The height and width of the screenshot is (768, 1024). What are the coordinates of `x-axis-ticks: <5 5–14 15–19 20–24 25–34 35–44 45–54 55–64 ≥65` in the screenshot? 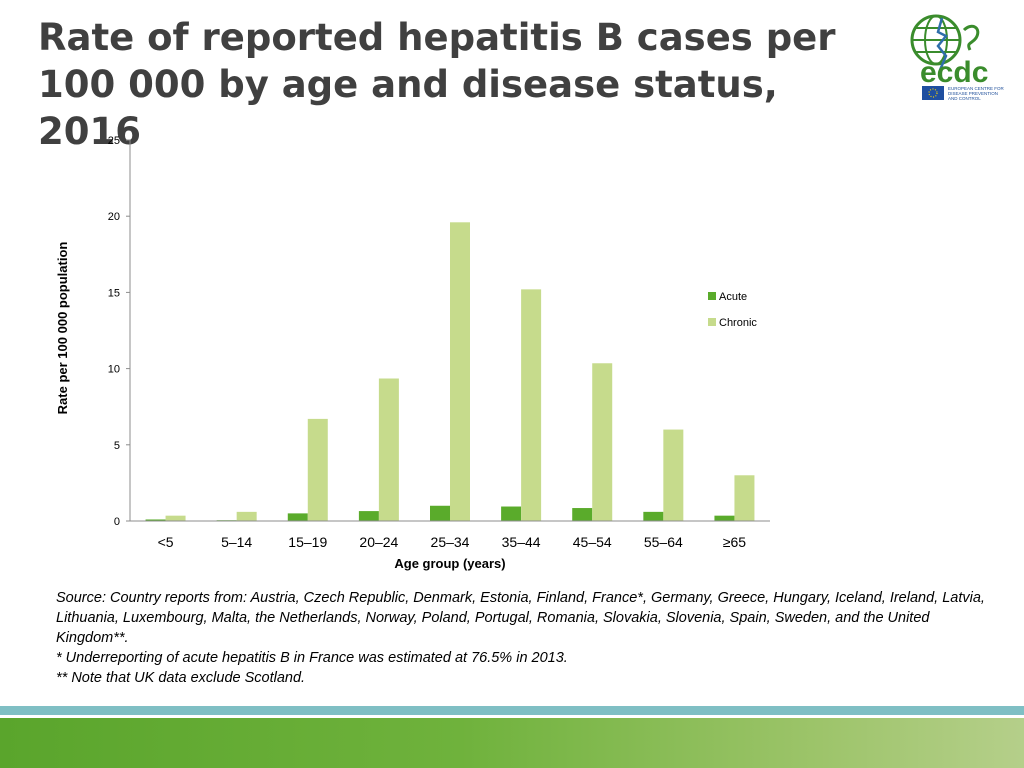 It's located at (452, 542).